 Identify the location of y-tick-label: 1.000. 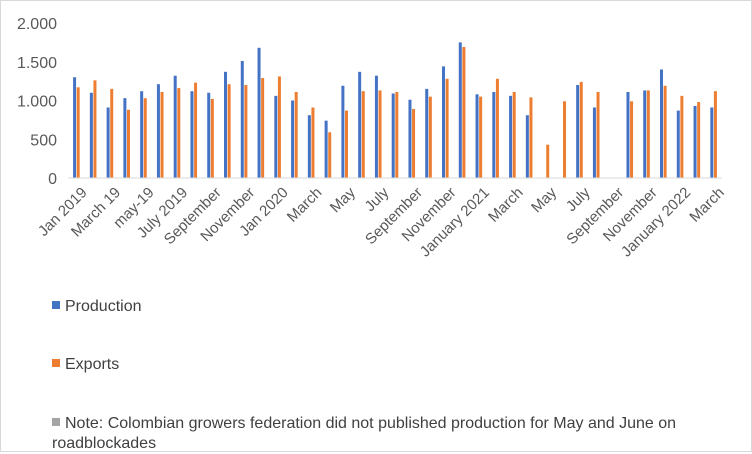
(37, 102).